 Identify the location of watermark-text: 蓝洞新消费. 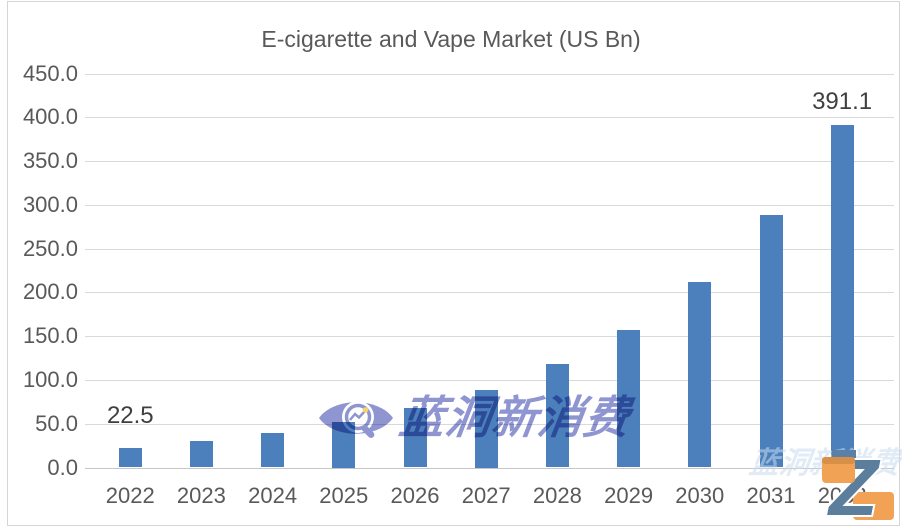
(515, 417).